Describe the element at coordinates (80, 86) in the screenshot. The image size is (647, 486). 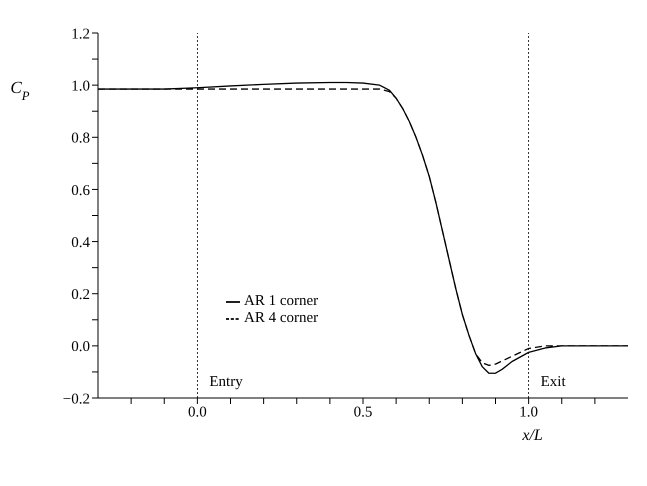
I see `y-tick-label: 1.0` at that location.